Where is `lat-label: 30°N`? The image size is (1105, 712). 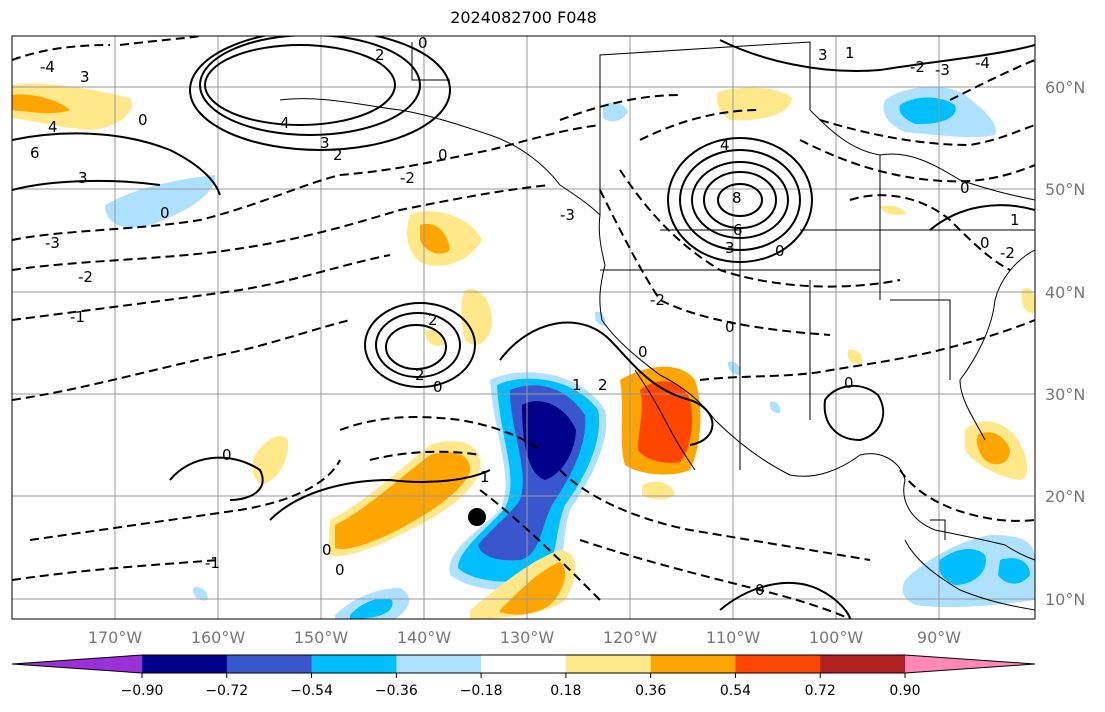 lat-label: 30°N is located at coordinates (1065, 394).